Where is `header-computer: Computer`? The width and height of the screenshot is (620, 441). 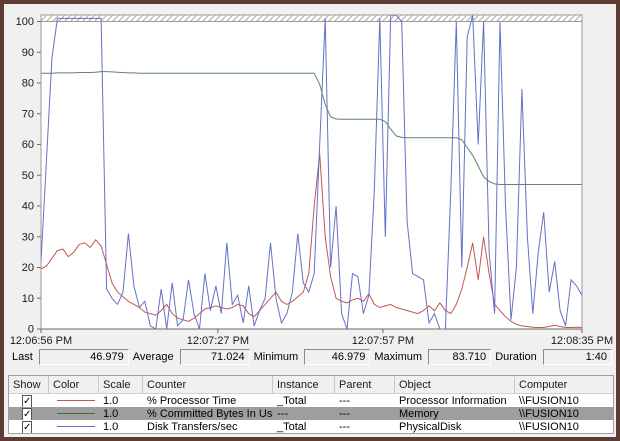
header-computer: Computer is located at coordinates (543, 384).